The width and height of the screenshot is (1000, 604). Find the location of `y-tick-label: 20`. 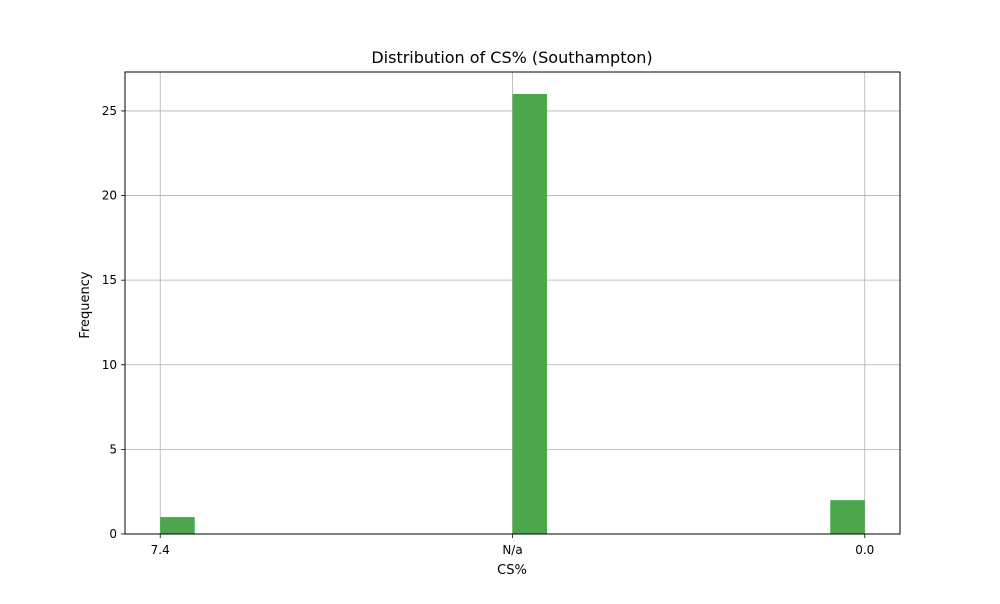

y-tick-label: 20 is located at coordinates (109, 196).